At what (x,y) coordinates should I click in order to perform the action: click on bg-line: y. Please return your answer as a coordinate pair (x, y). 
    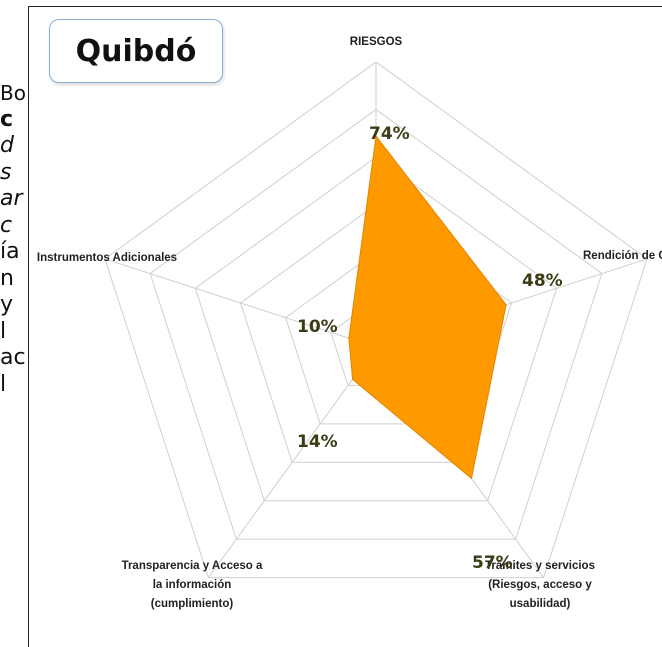
    Looking at the image, I should click on (7, 304).